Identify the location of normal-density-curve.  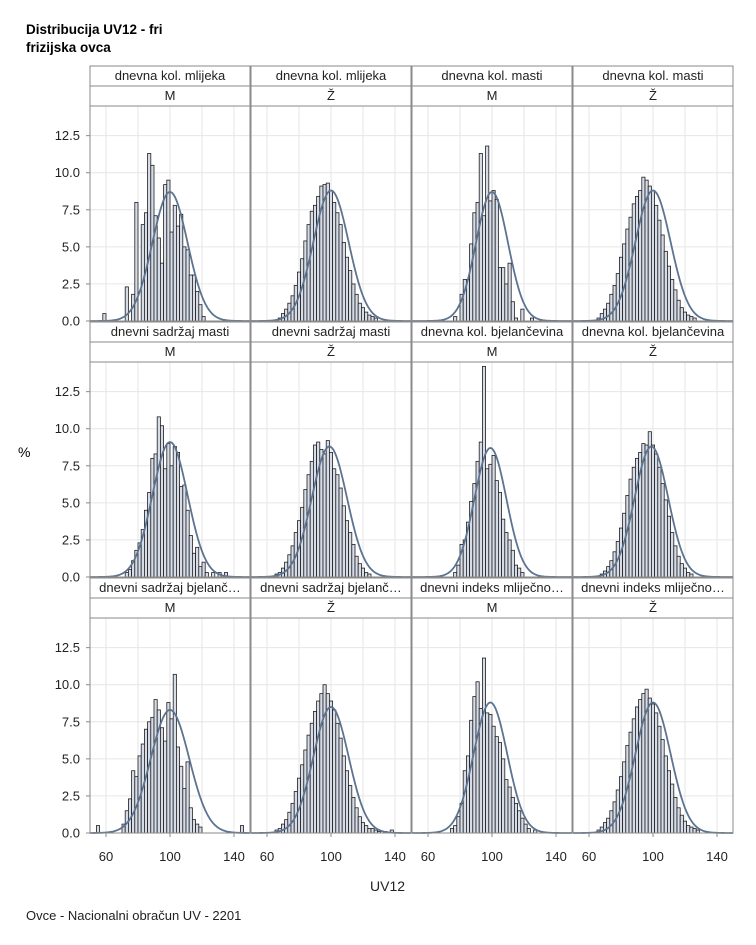
(170, 509).